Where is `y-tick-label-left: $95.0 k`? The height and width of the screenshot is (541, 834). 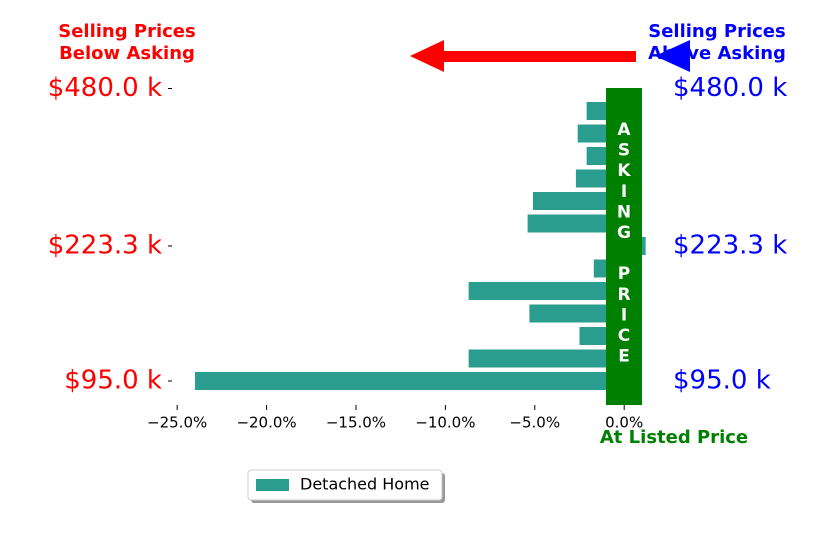
y-tick-label-left: $95.0 k is located at coordinates (113, 381).